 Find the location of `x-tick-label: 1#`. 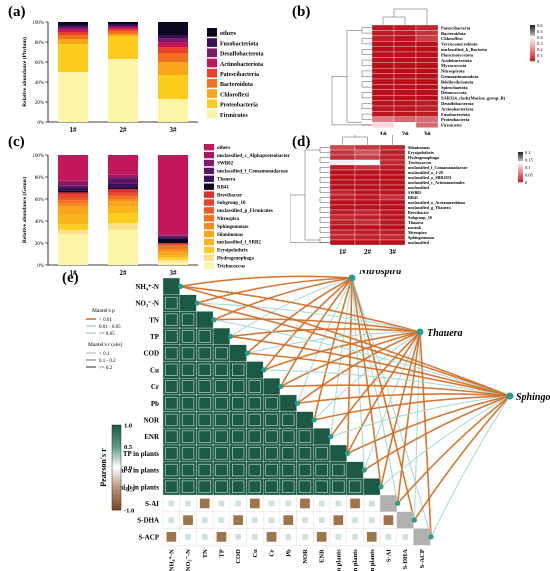

x-tick-label: 1# is located at coordinates (74, 130).